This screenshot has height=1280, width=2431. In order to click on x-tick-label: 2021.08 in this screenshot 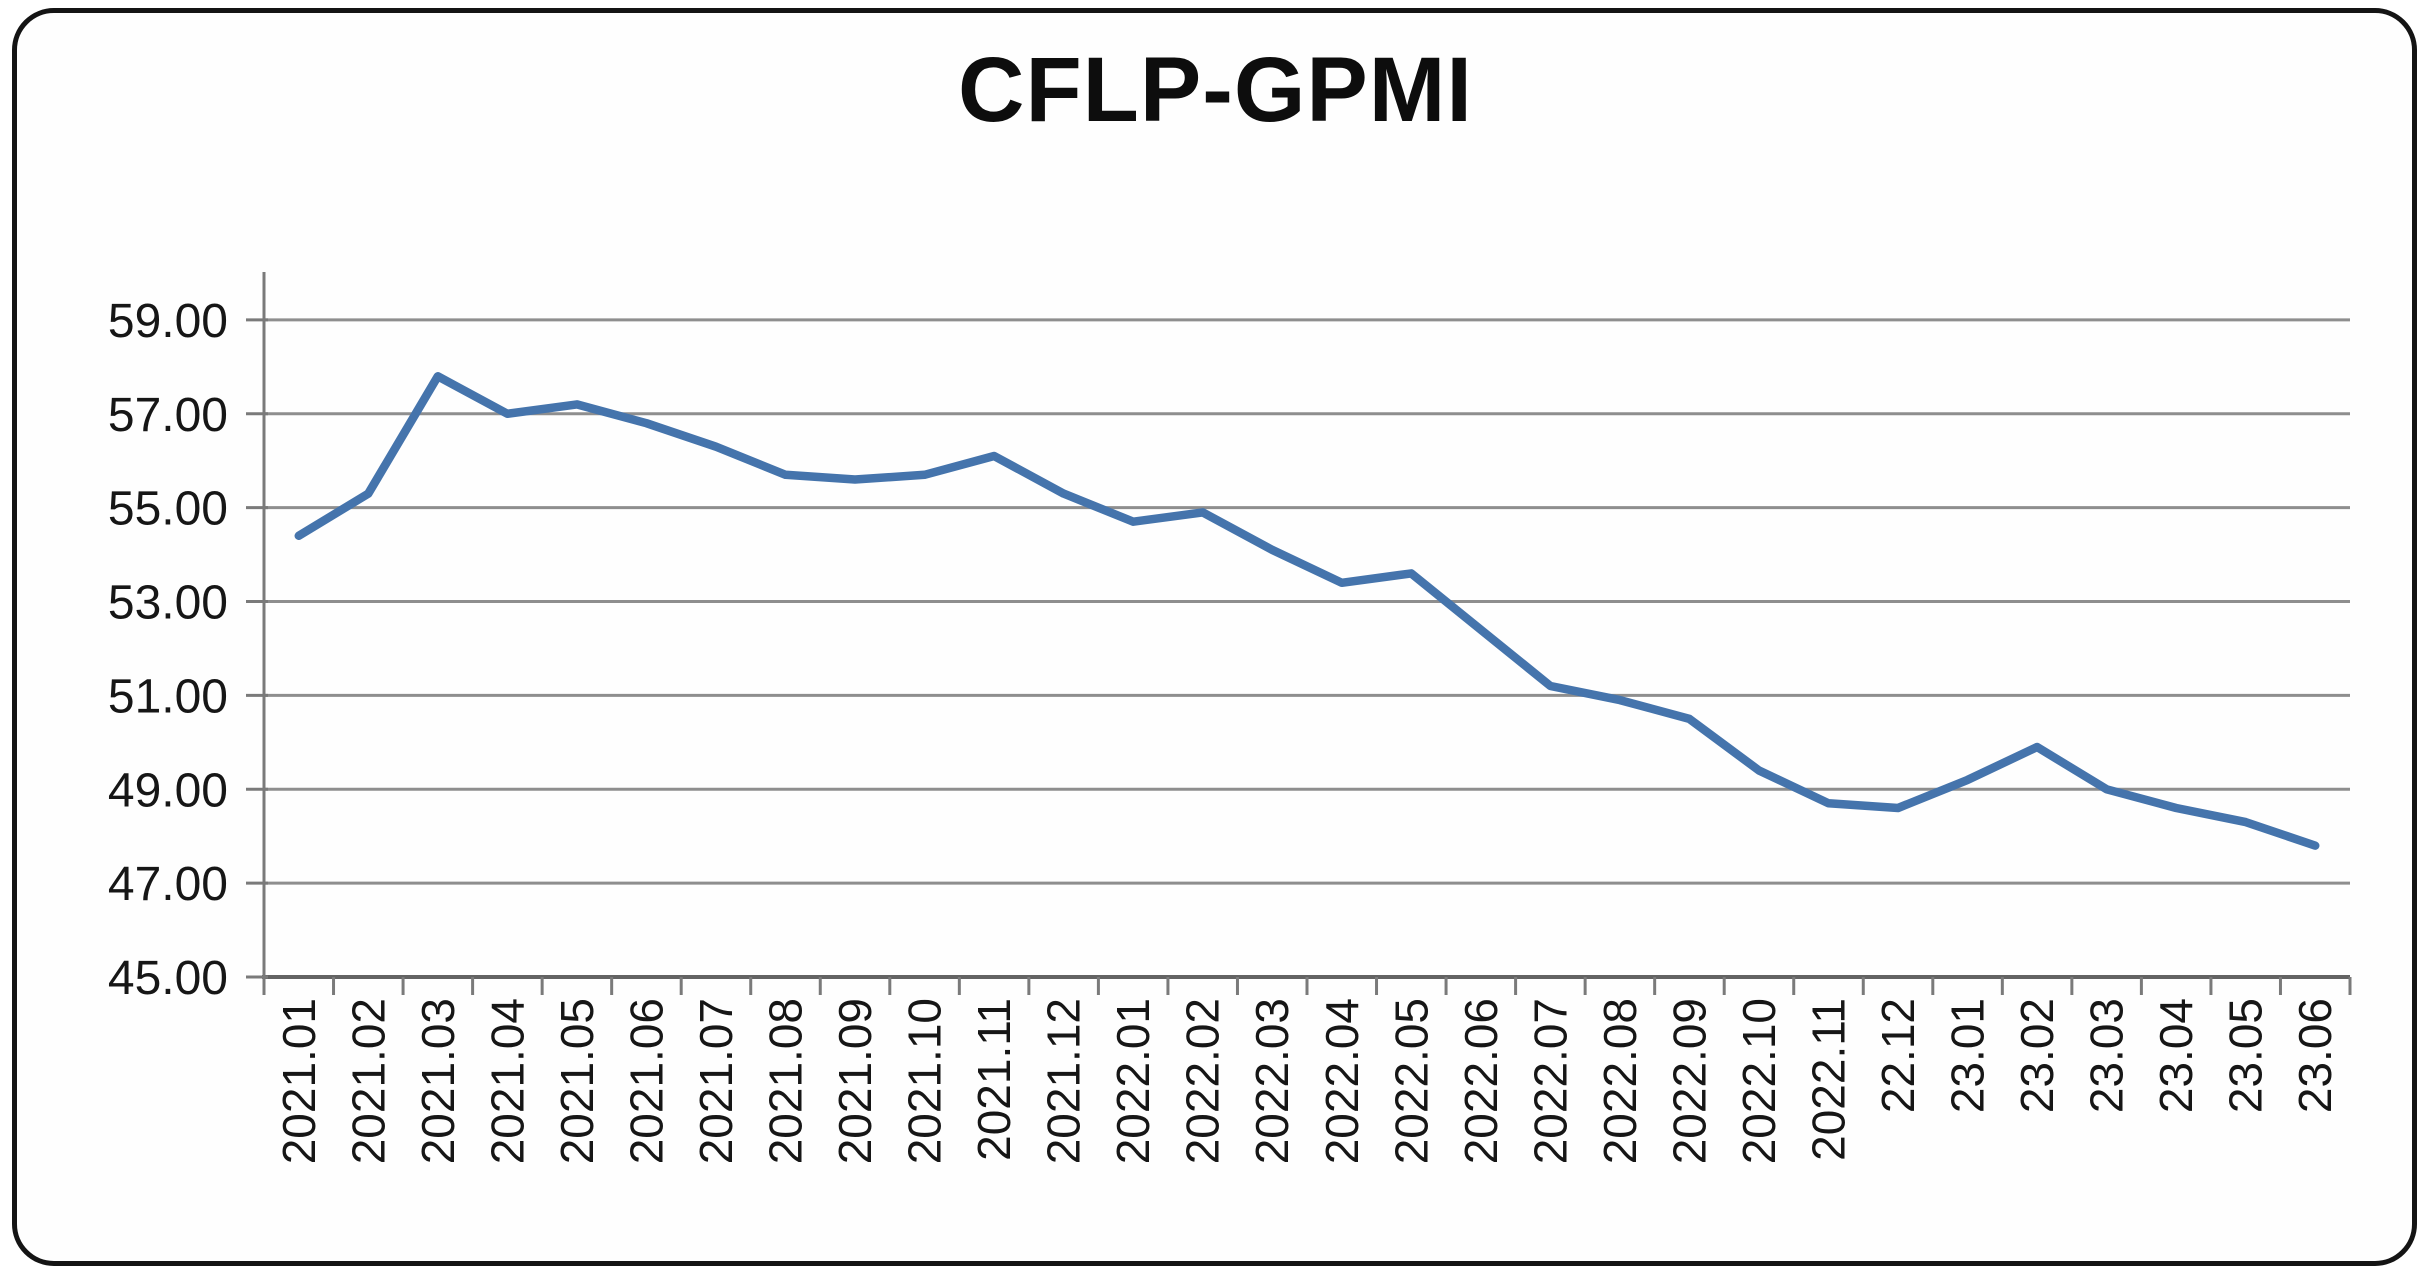, I will do `click(786, 1081)`.